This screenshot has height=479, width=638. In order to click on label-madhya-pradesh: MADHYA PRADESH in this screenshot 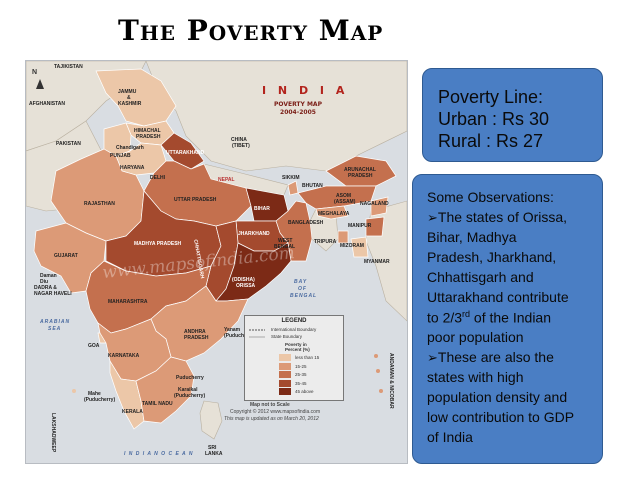, I will do `click(158, 244)`.